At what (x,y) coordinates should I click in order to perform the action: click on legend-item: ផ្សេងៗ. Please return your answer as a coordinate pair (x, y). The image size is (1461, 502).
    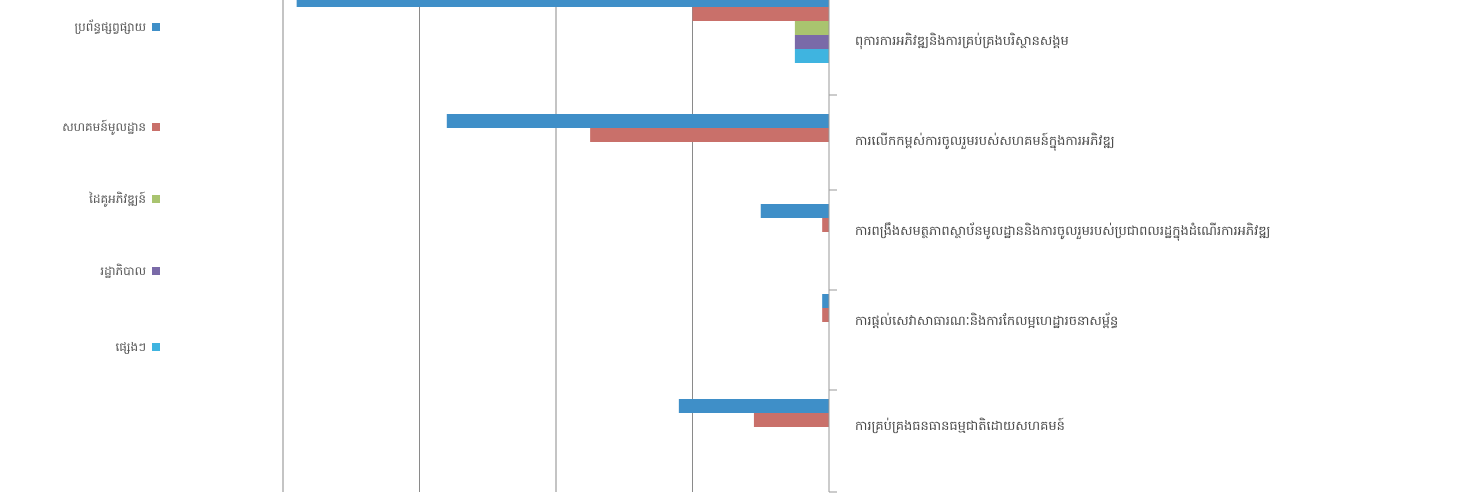
    Looking at the image, I should click on (137, 347).